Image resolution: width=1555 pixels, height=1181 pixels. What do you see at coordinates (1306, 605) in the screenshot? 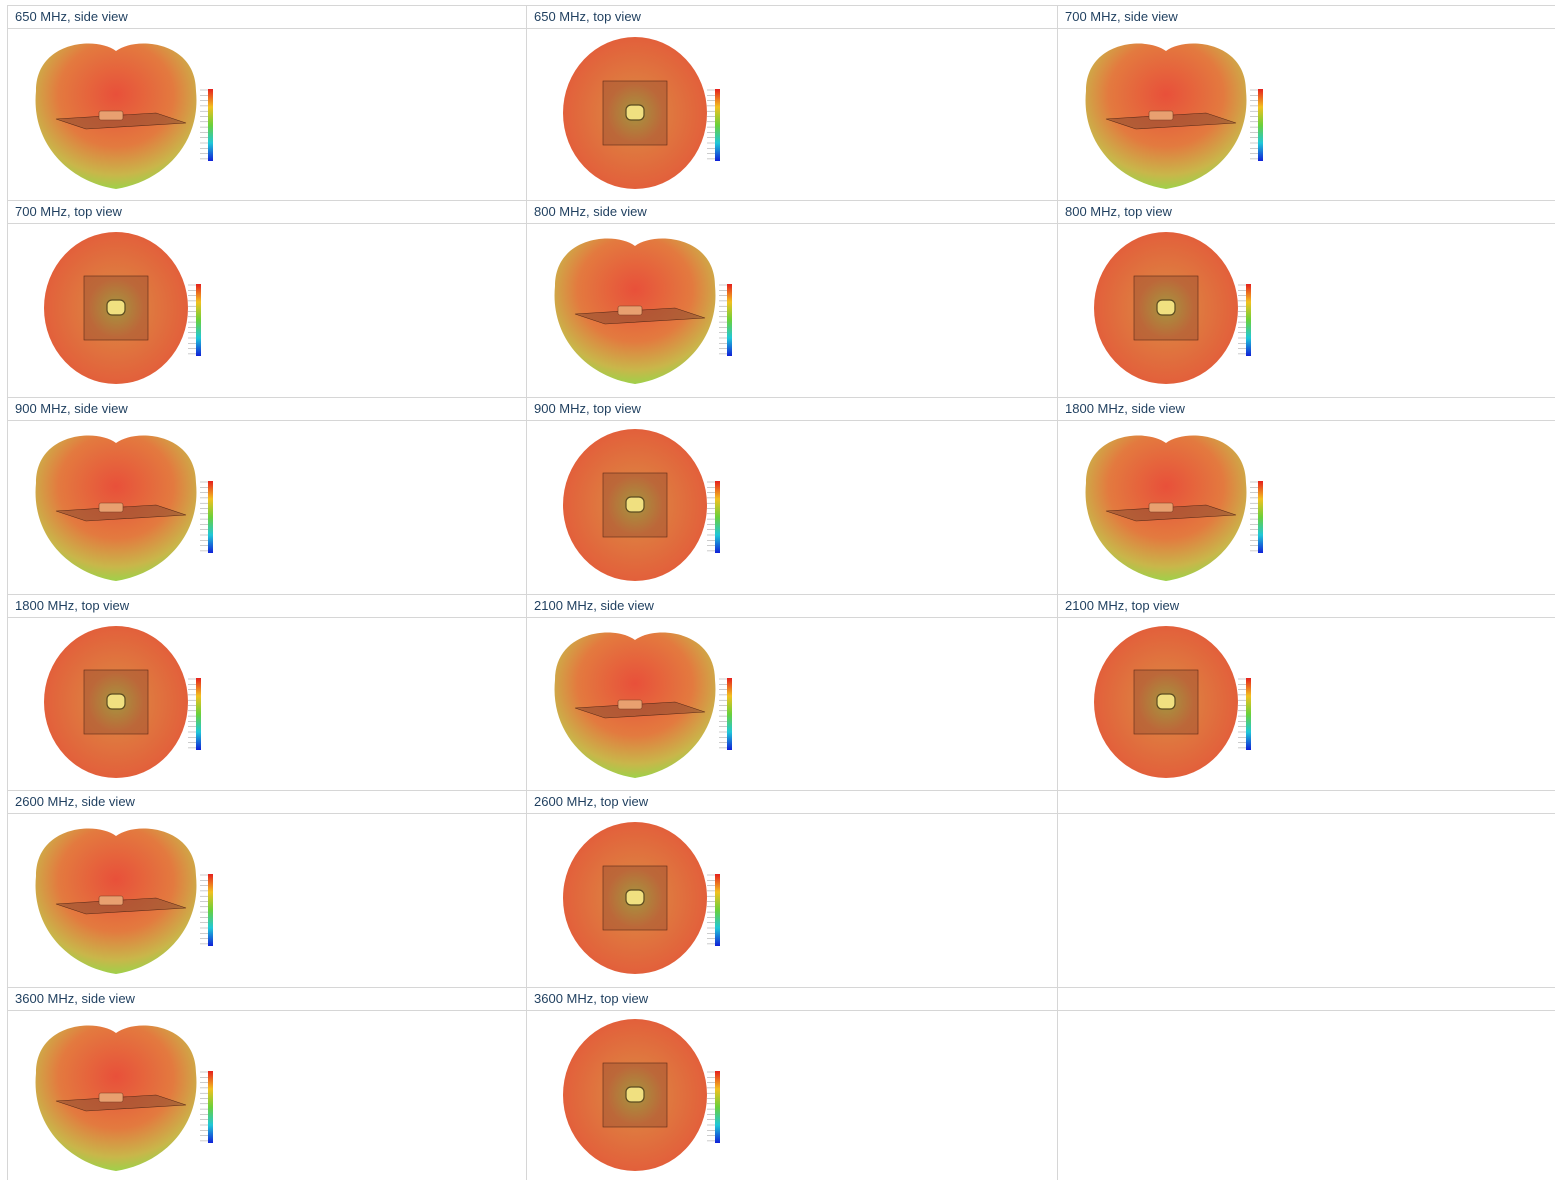
I see `header-cell: 2100 MHz, top view` at bounding box center [1306, 605].